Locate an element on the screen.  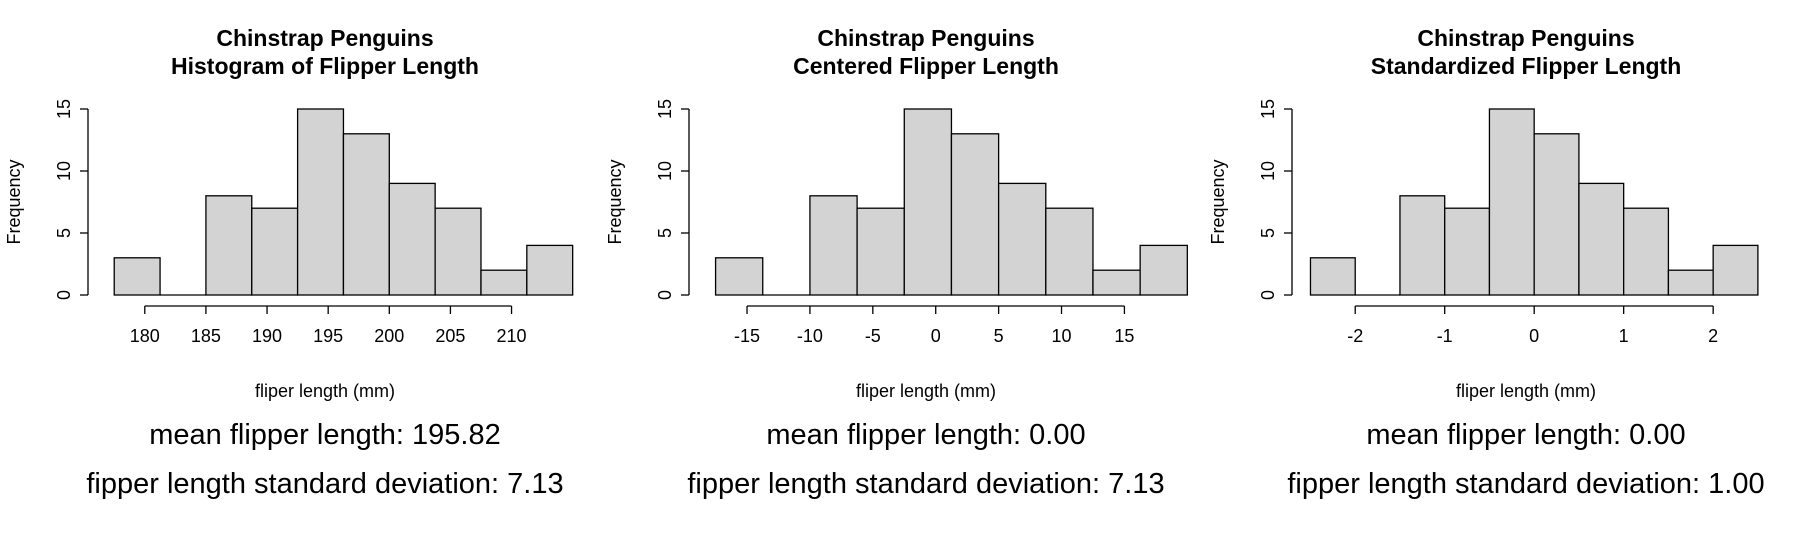
chart-subtitle: Standardized Flipper Length is located at coordinates (1526, 66).